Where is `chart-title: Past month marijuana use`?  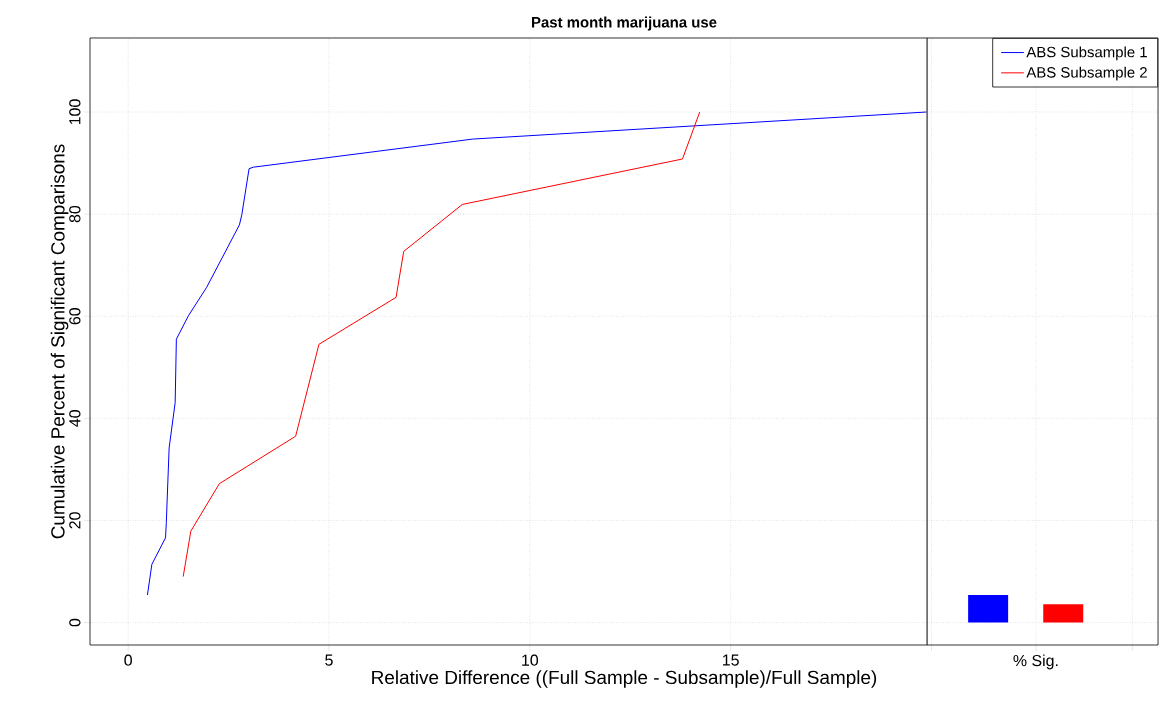 chart-title: Past month marijuana use is located at coordinates (624, 23).